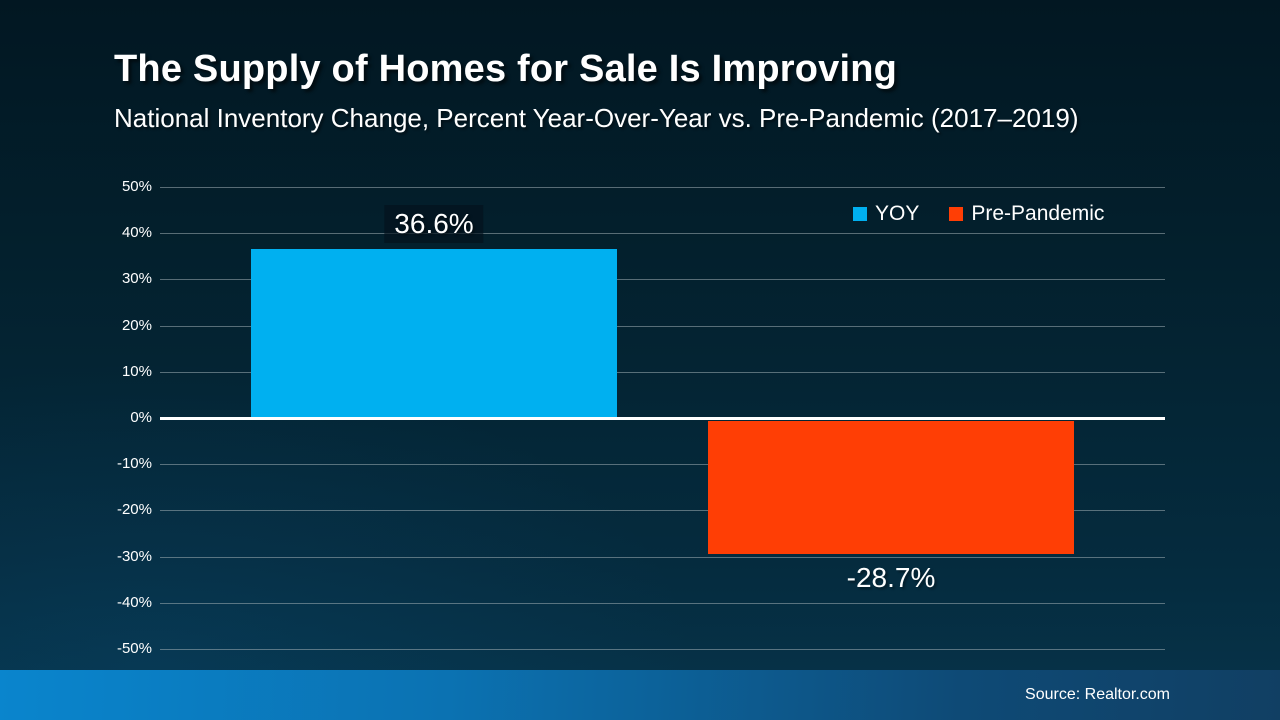 This screenshot has height=720, width=1280. Describe the element at coordinates (136, 325) in the screenshot. I see `y-axis-tick-label: 20%` at that location.